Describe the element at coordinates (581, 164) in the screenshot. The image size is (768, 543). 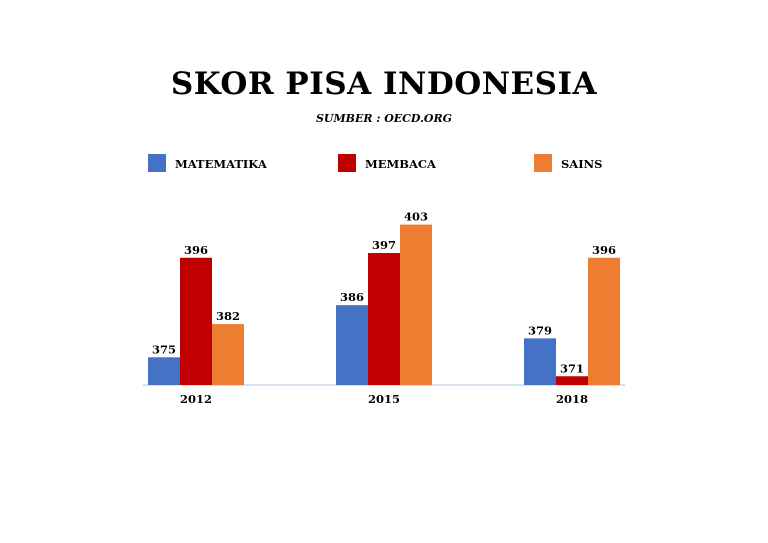
I see `legend-label-sains: SAINS` at that location.